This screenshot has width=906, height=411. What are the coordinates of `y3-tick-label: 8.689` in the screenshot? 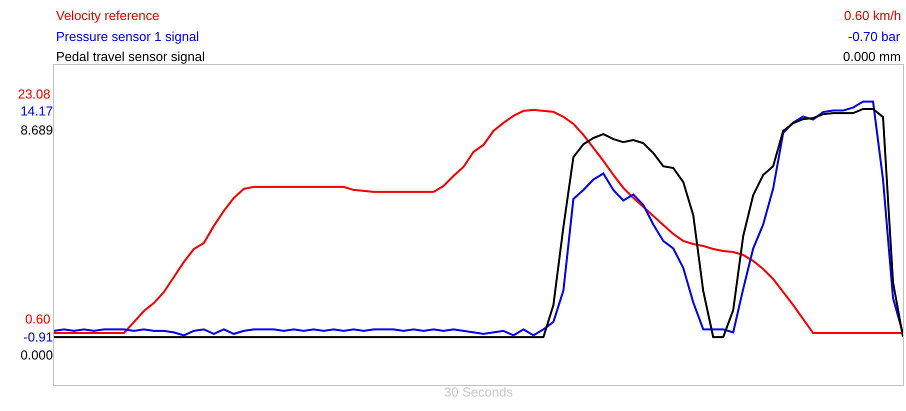 It's located at (36, 130).